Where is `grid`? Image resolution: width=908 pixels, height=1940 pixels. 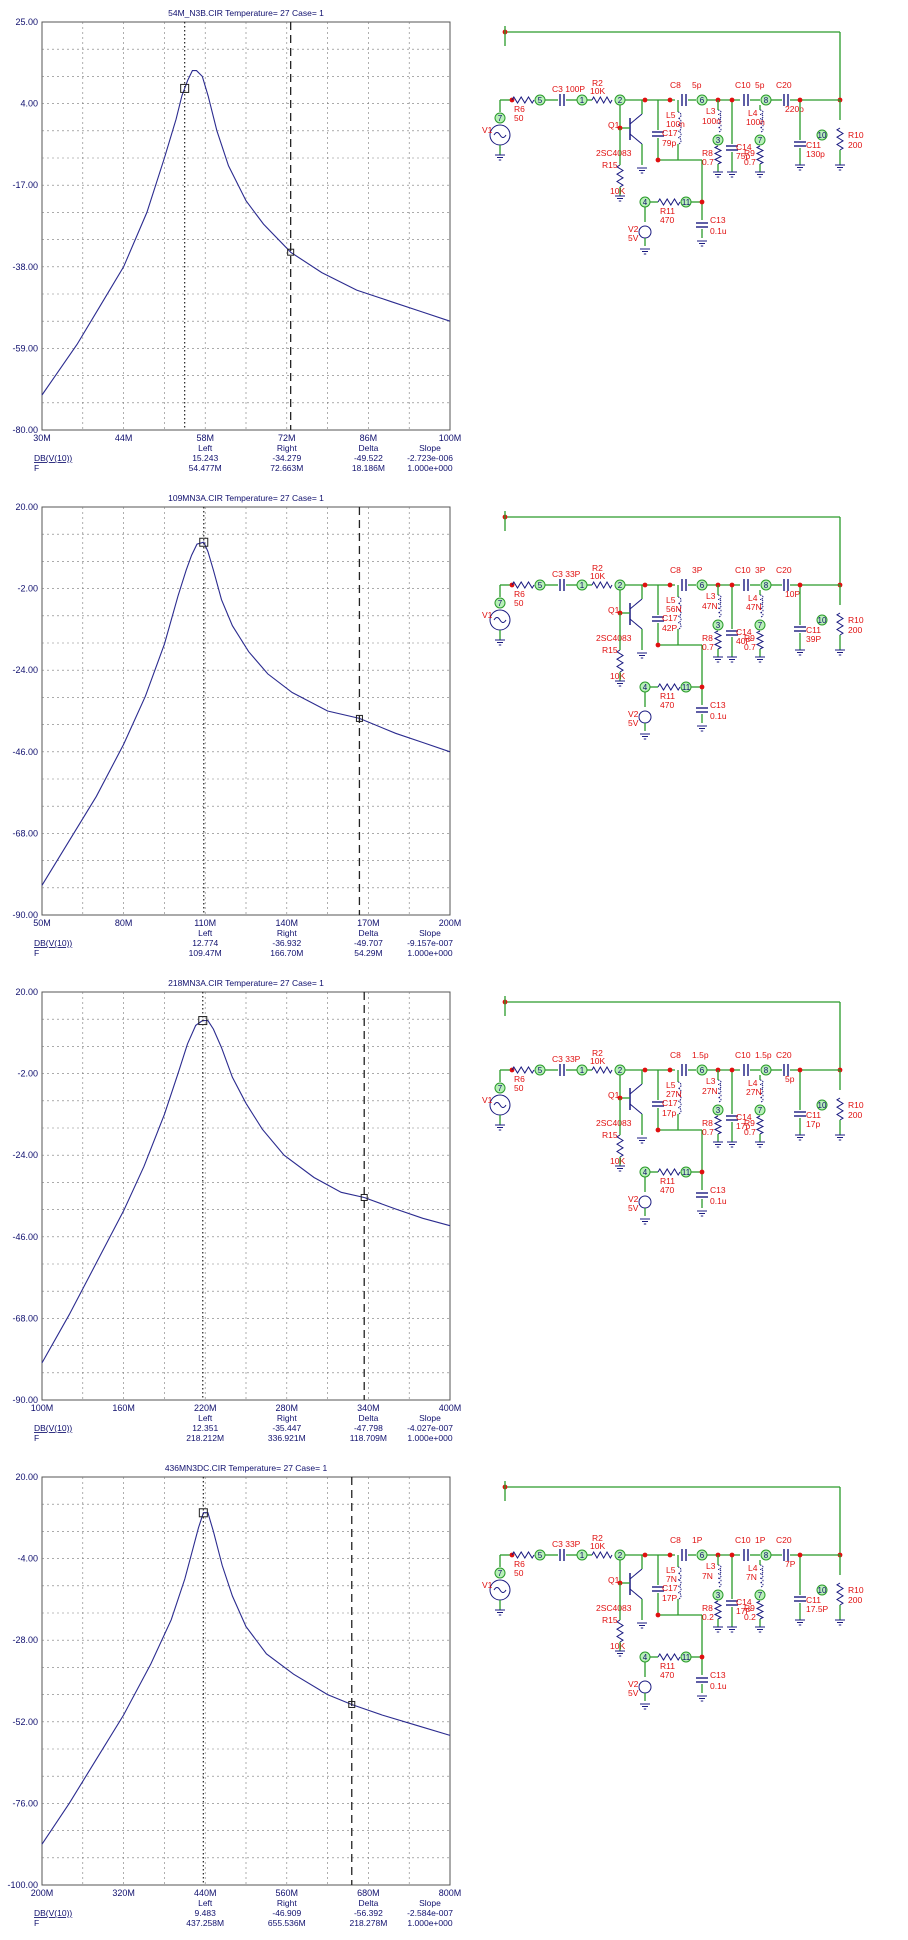 grid is located at coordinates (246, 1196).